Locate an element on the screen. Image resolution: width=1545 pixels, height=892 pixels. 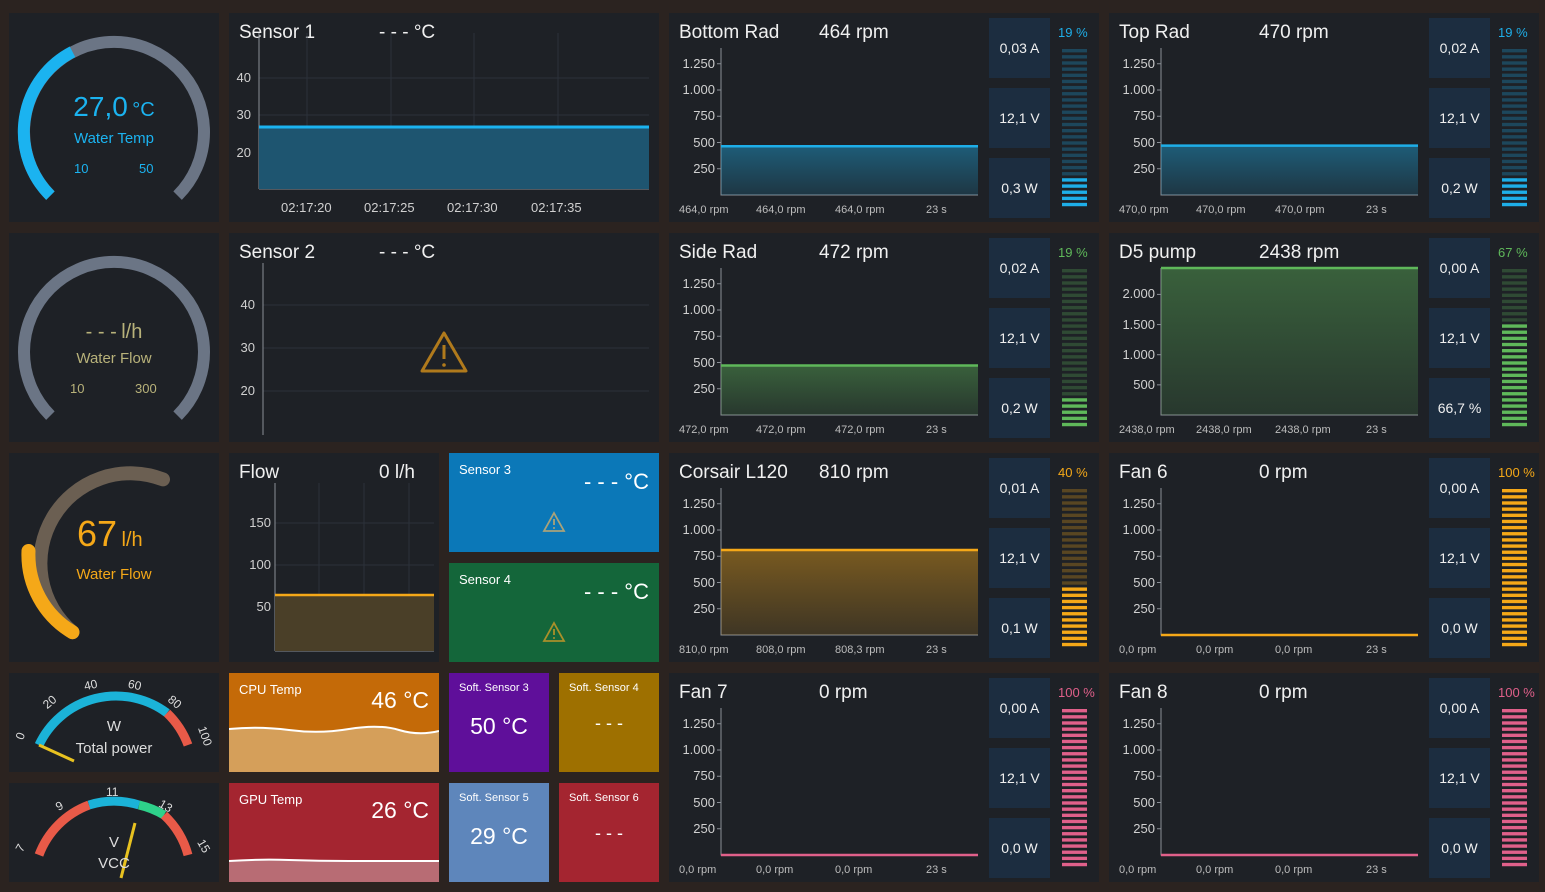
fan-chart is located at coordinates (902, 787).